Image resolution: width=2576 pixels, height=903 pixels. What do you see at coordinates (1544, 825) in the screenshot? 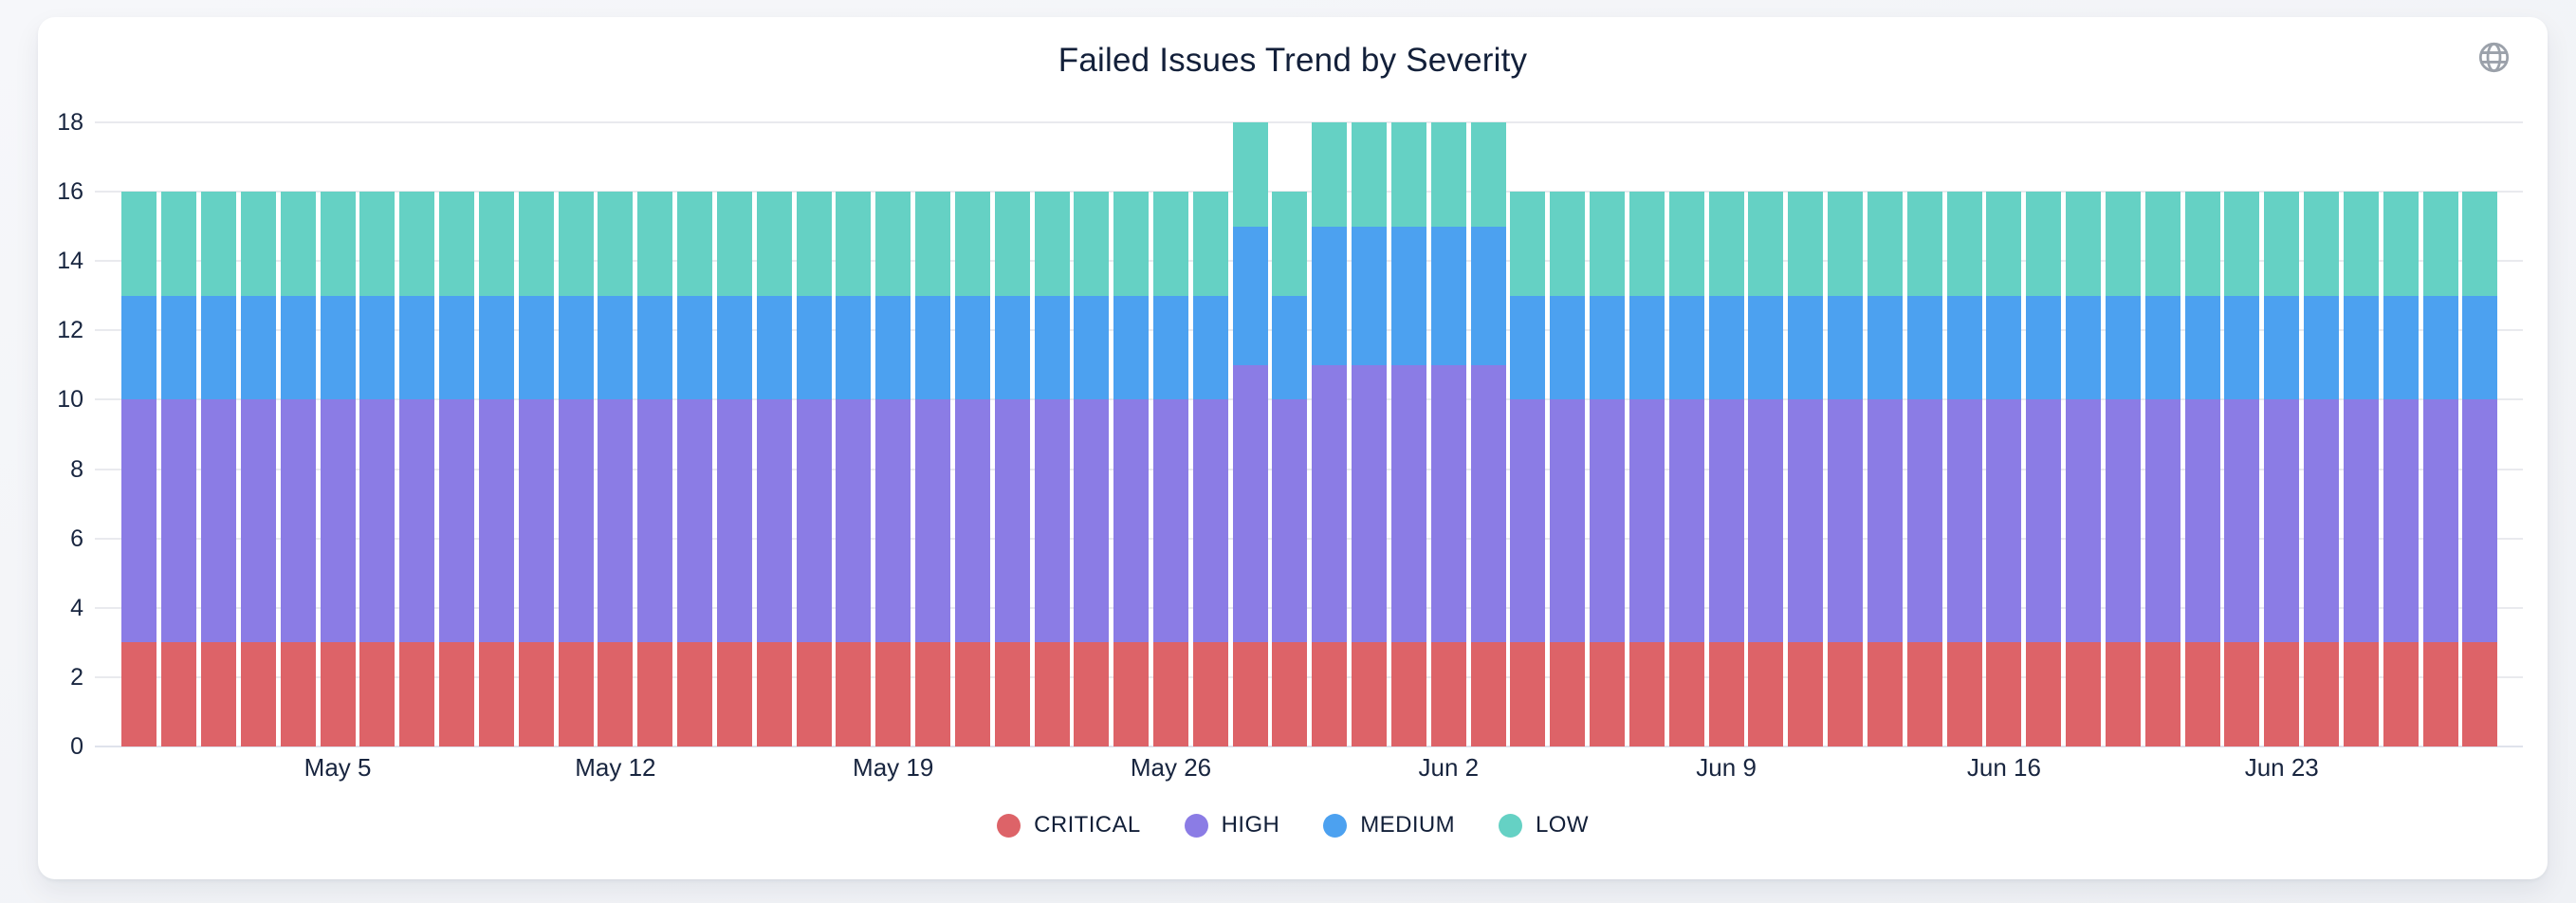
I see `legend-item-low: LOW` at bounding box center [1544, 825].